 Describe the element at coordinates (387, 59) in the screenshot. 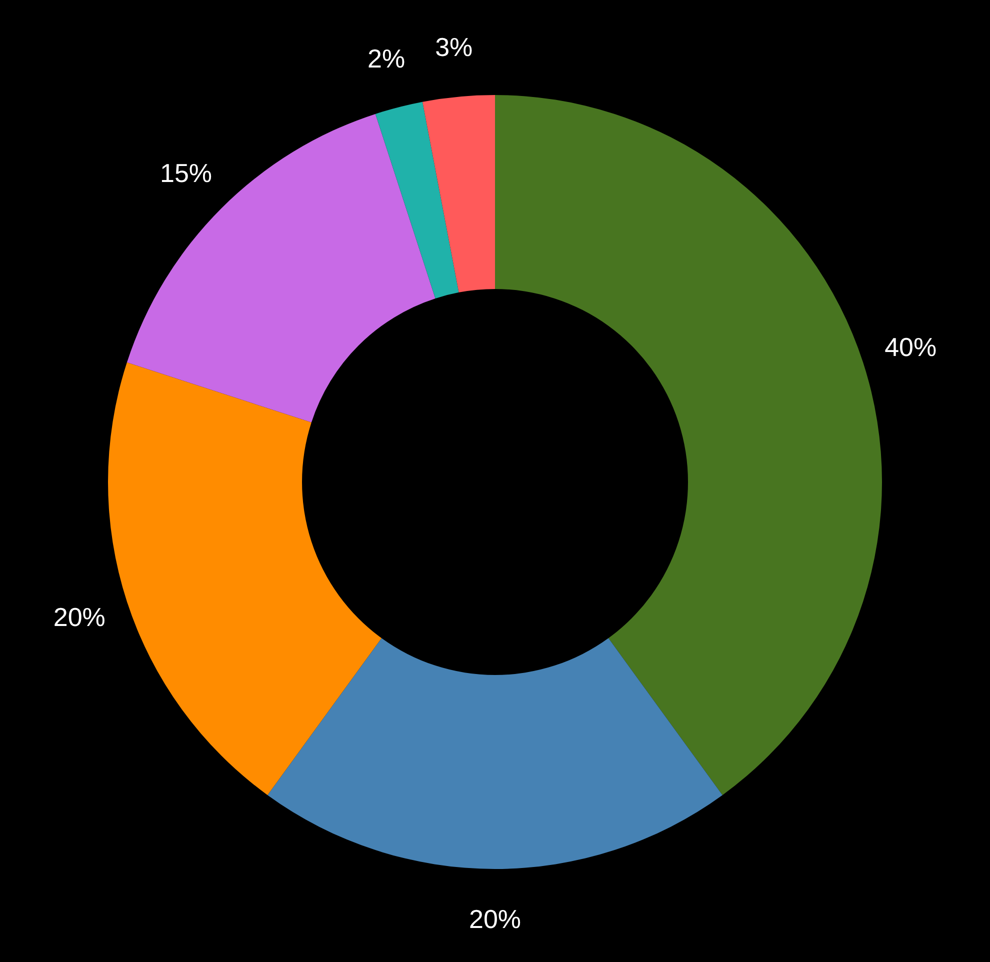

I see `data-label: 2%` at that location.